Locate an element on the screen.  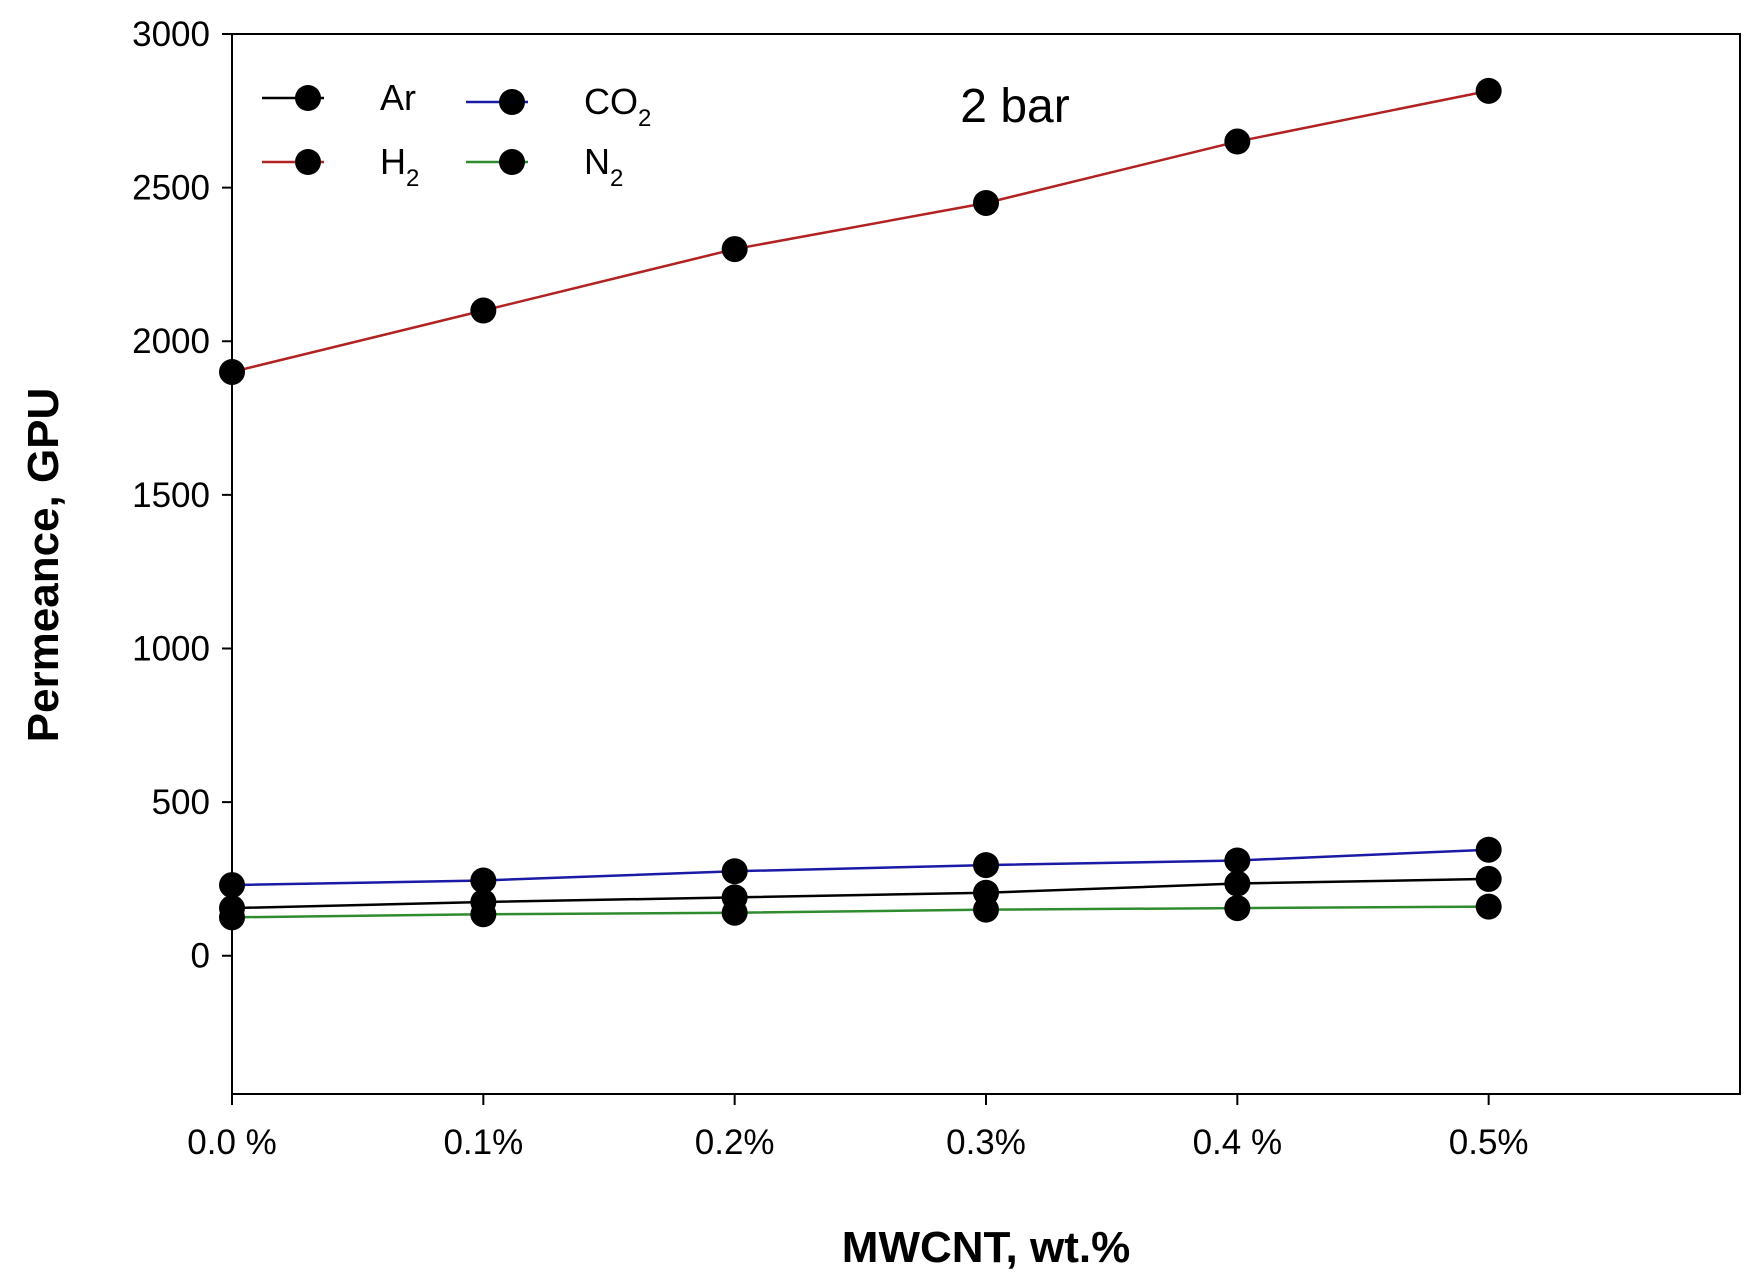
legend-label: Ar is located at coordinates (398, 97).